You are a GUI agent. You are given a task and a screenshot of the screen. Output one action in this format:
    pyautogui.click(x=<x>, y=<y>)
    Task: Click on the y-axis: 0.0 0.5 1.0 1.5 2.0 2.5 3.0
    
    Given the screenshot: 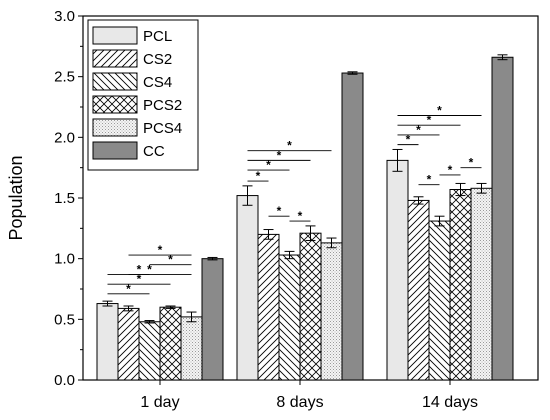 What is the action you would take?
    pyautogui.click(x=68, y=198)
    